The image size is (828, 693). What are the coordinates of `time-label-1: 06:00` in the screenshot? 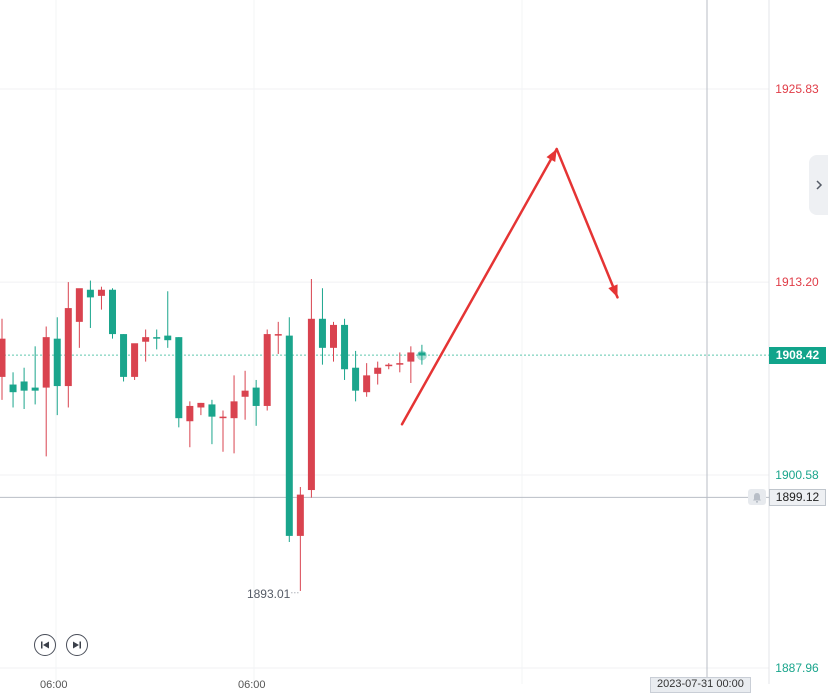 It's located at (54, 685).